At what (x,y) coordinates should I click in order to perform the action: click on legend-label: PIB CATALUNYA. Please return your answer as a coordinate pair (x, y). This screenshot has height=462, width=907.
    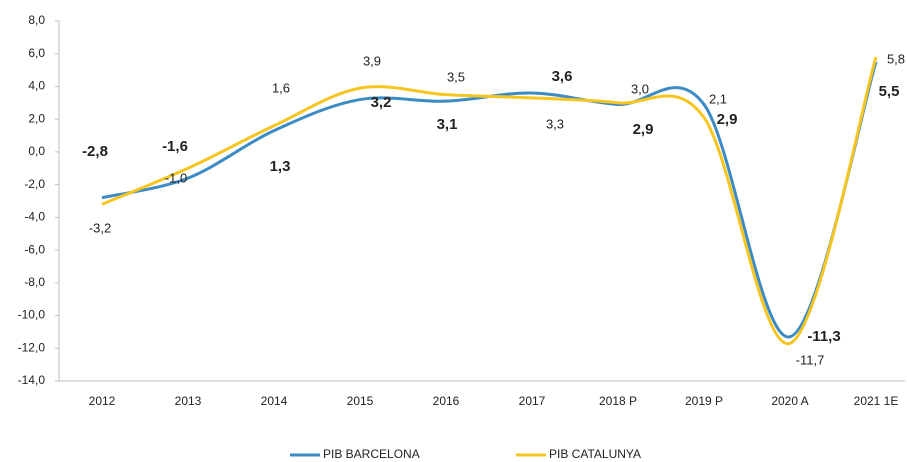
    Looking at the image, I should click on (595, 454).